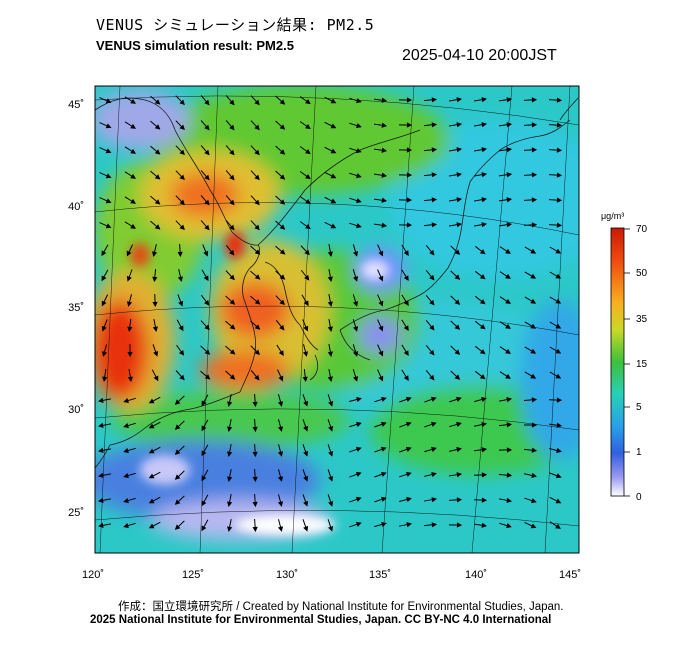  What do you see at coordinates (93, 575) in the screenshot?
I see `lon-tick-label: 120˚` at bounding box center [93, 575].